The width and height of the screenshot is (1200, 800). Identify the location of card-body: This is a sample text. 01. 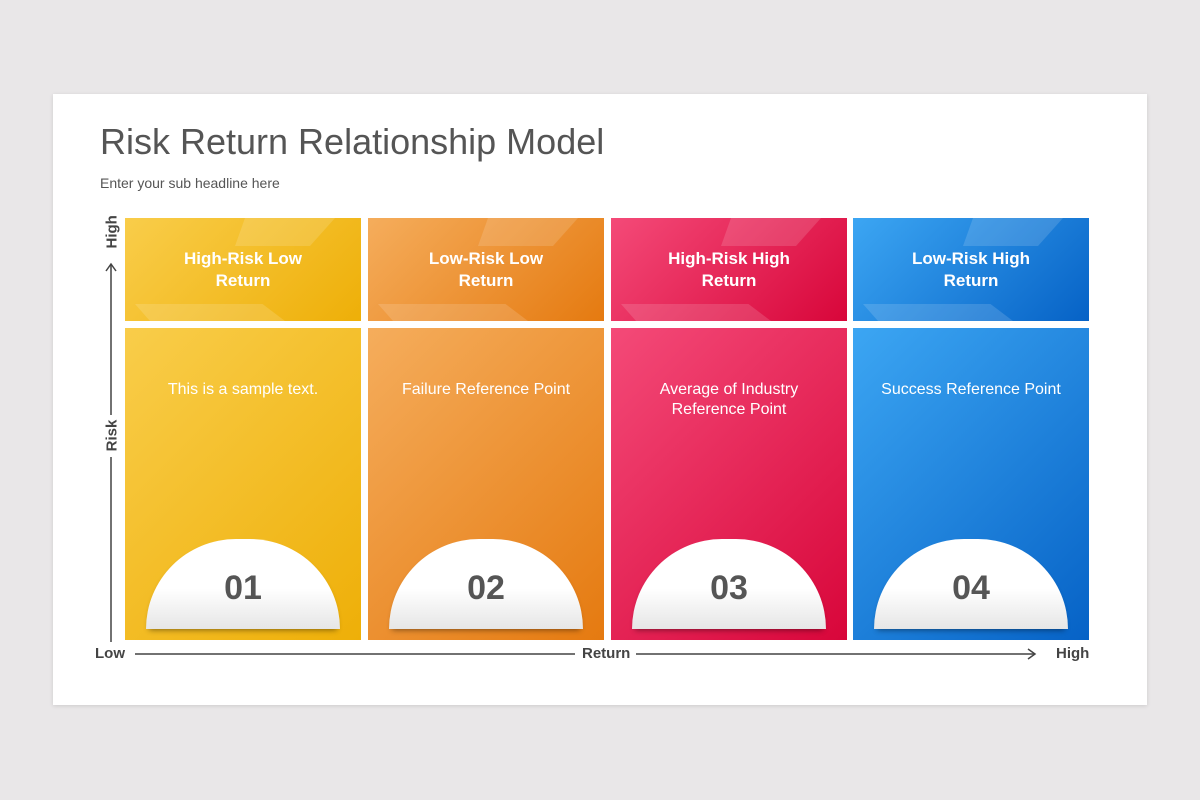
(243, 484).